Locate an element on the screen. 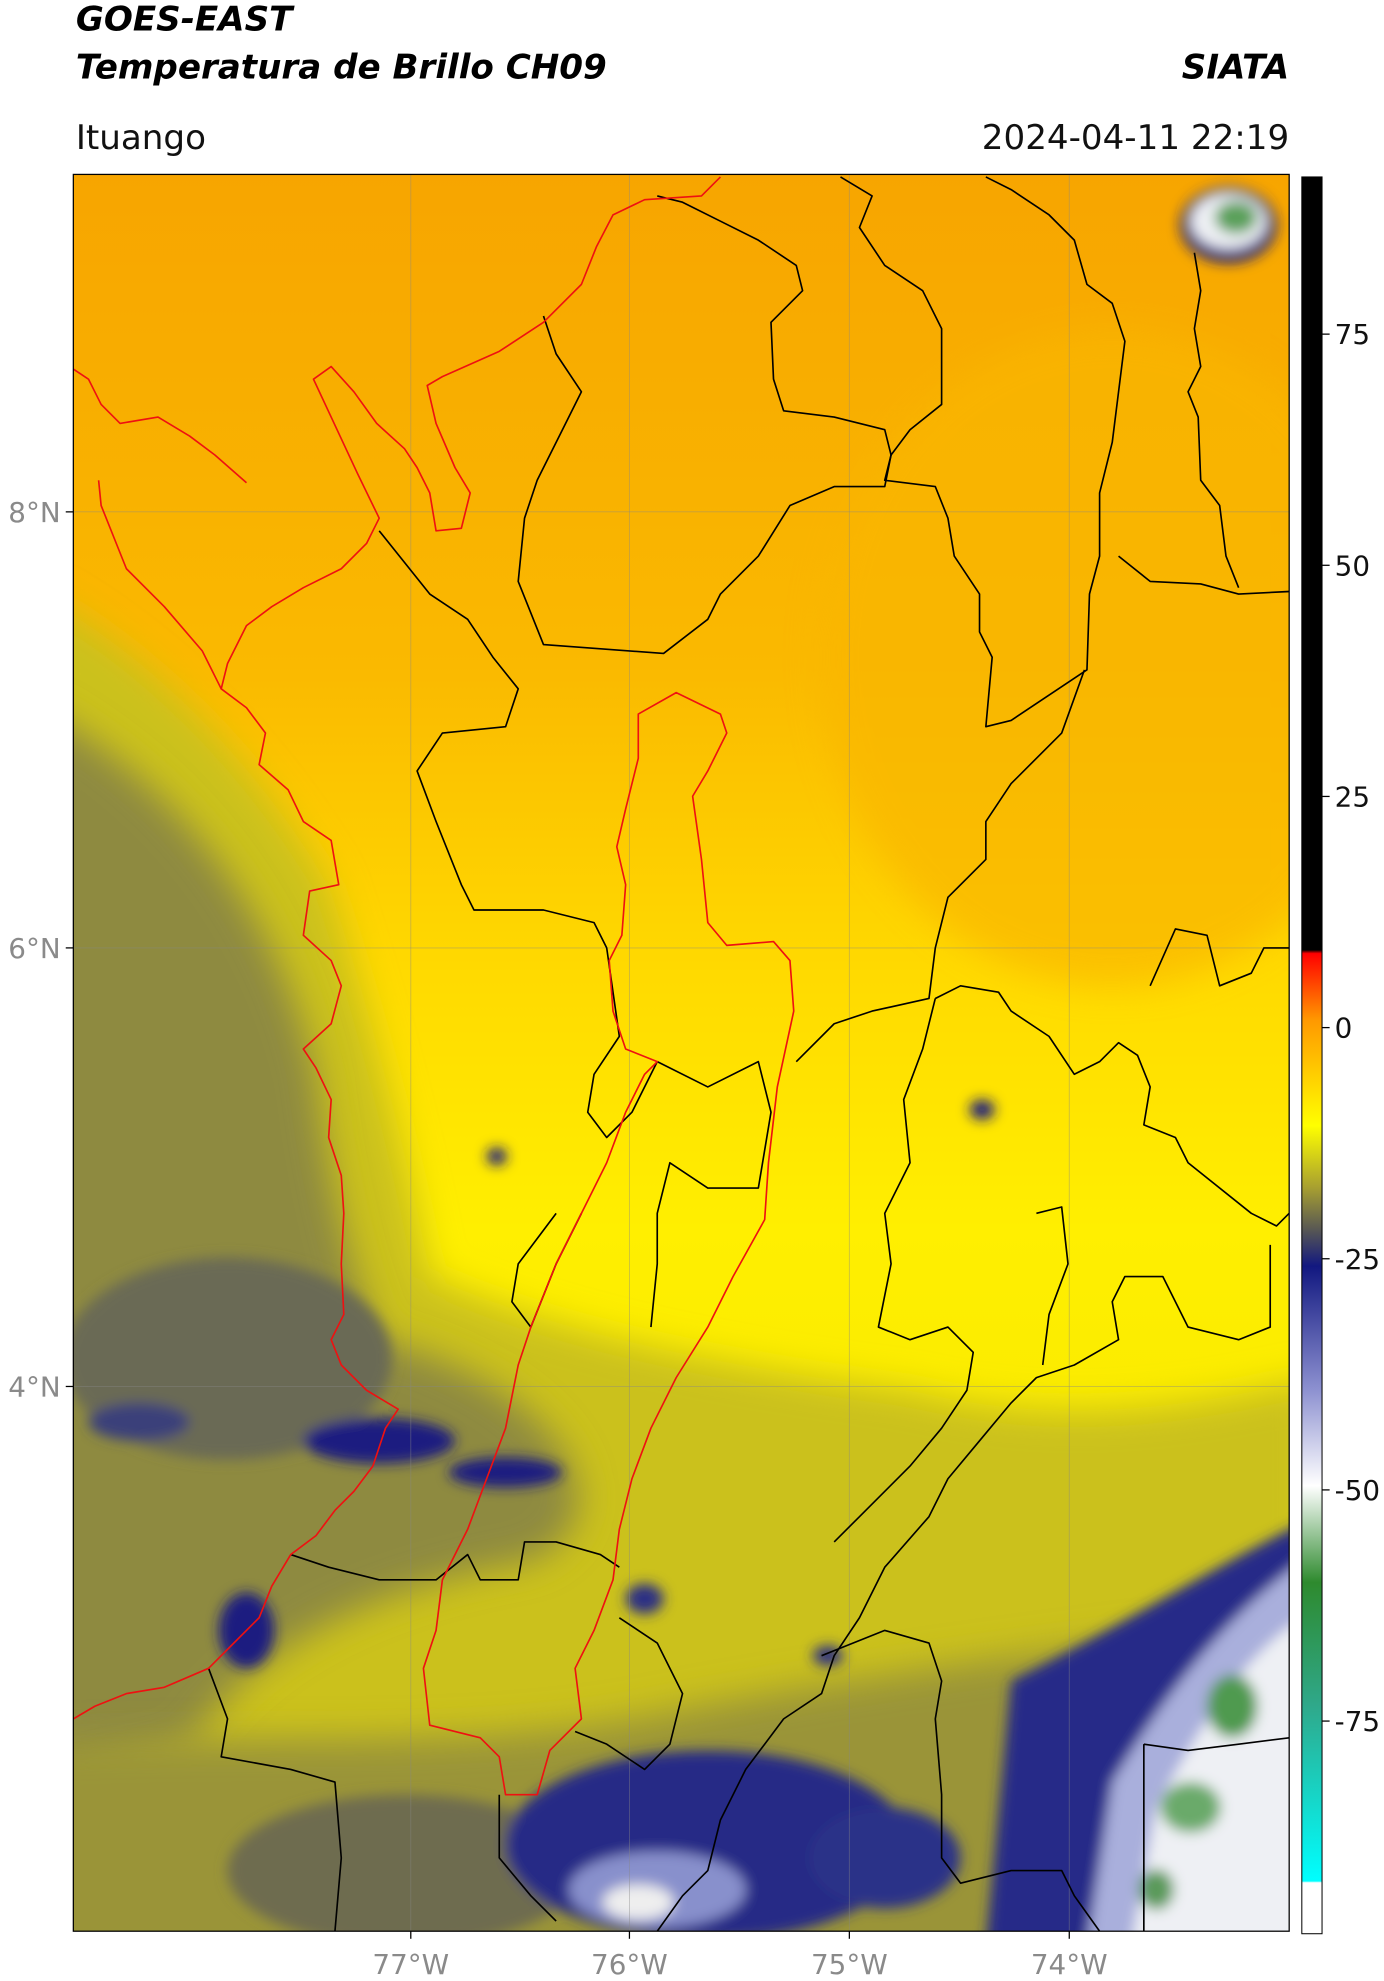  location: Ituango is located at coordinates (141, 138).